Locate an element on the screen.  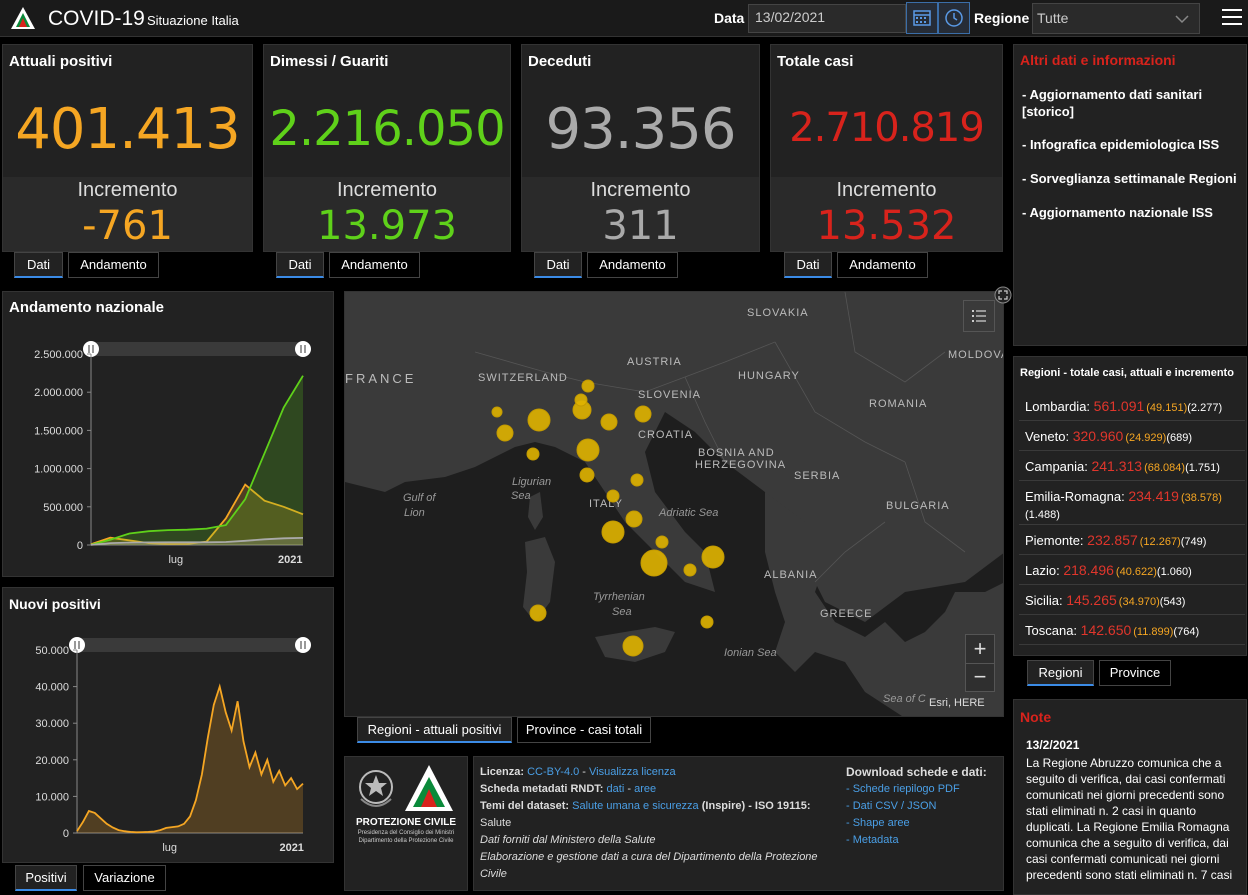
region-row: Lazio: 218.496 (40.622)(1.060) is located at coordinates (1132, 570).